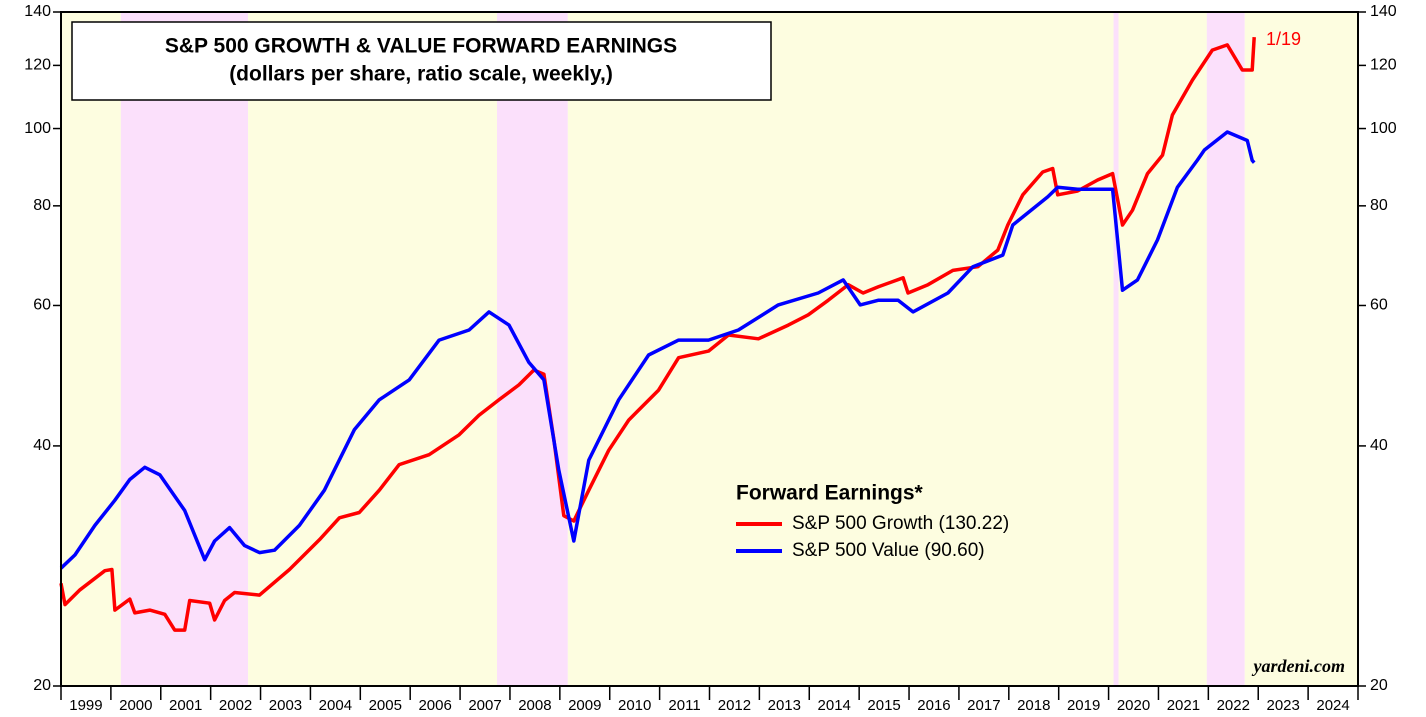 The width and height of the screenshot is (1426, 717). What do you see at coordinates (784, 705) in the screenshot?
I see `x-tick-label: 2013` at bounding box center [784, 705].